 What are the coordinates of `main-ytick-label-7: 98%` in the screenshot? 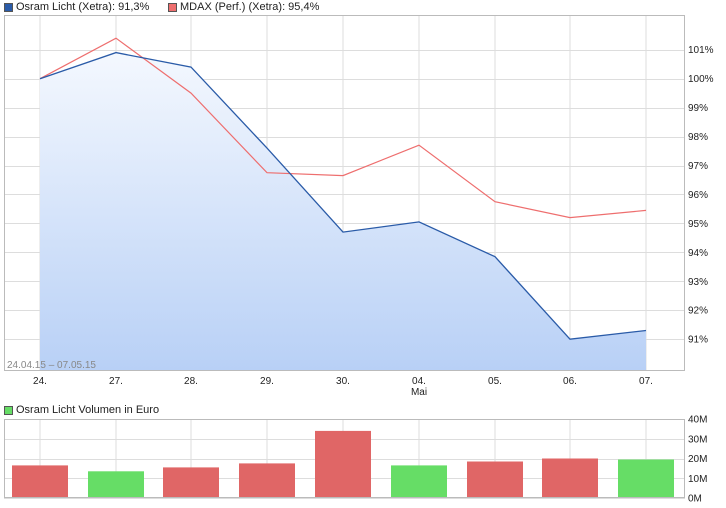 It's located at (698, 137).